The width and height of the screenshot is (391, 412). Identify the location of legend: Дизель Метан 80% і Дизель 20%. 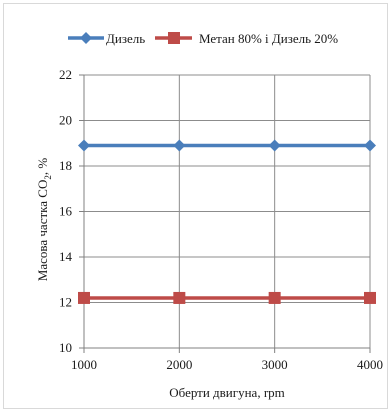
(203, 38).